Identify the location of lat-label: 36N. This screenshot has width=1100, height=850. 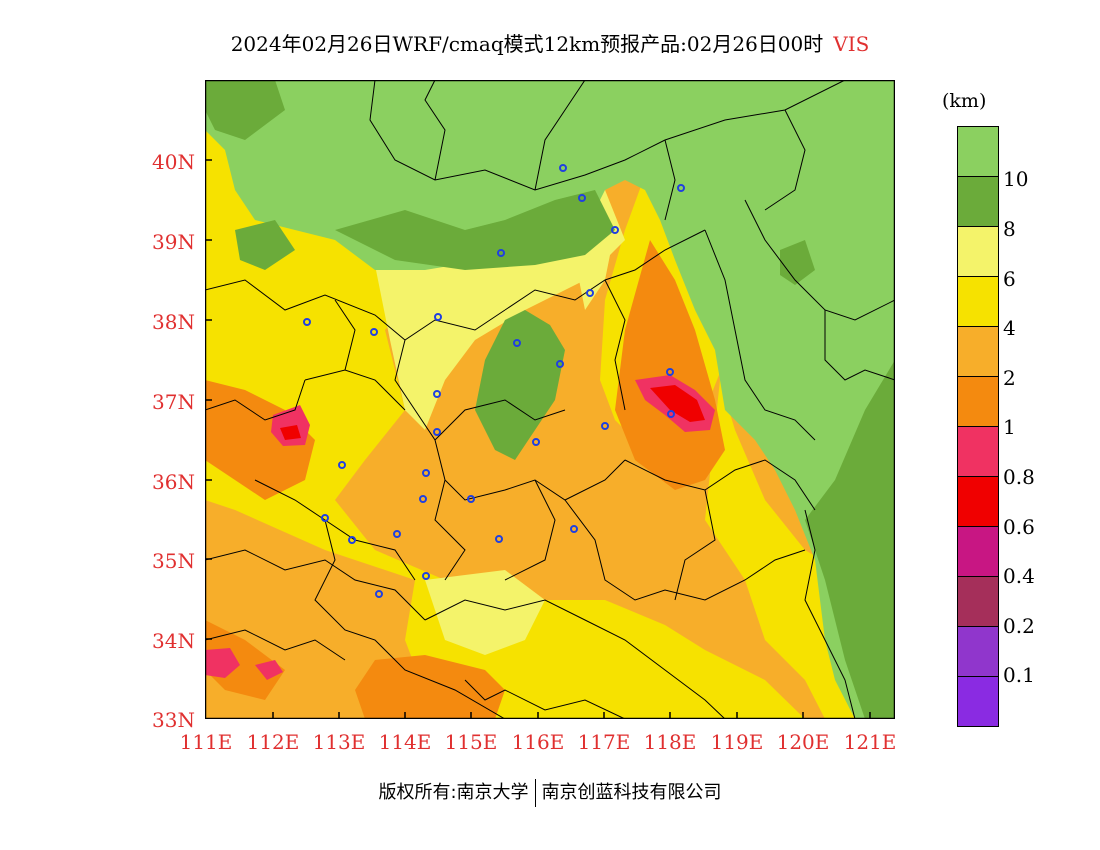
(173, 482).